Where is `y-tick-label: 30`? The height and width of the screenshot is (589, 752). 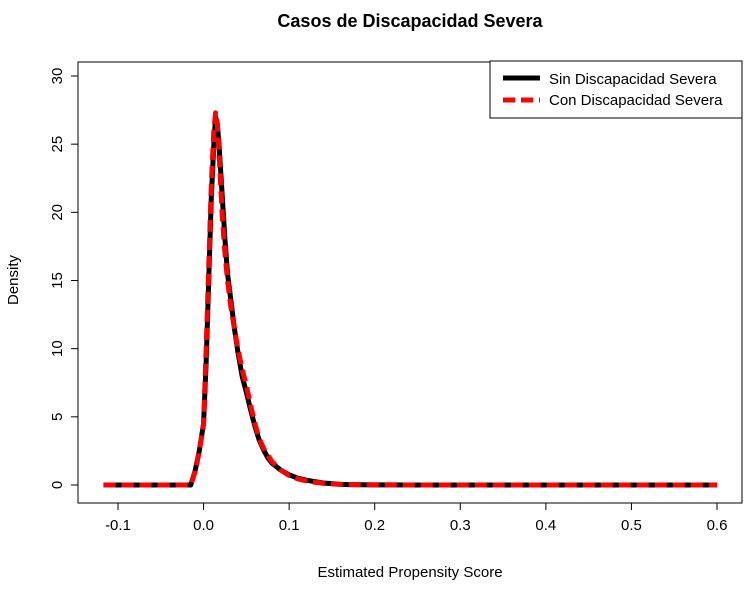
y-tick-label: 30 is located at coordinates (57, 76).